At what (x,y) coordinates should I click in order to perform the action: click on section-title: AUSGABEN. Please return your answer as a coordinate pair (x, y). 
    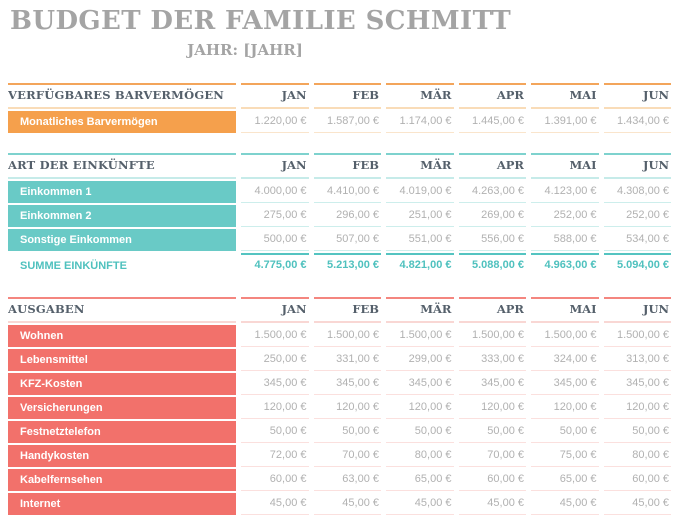
    Looking at the image, I should click on (122, 310).